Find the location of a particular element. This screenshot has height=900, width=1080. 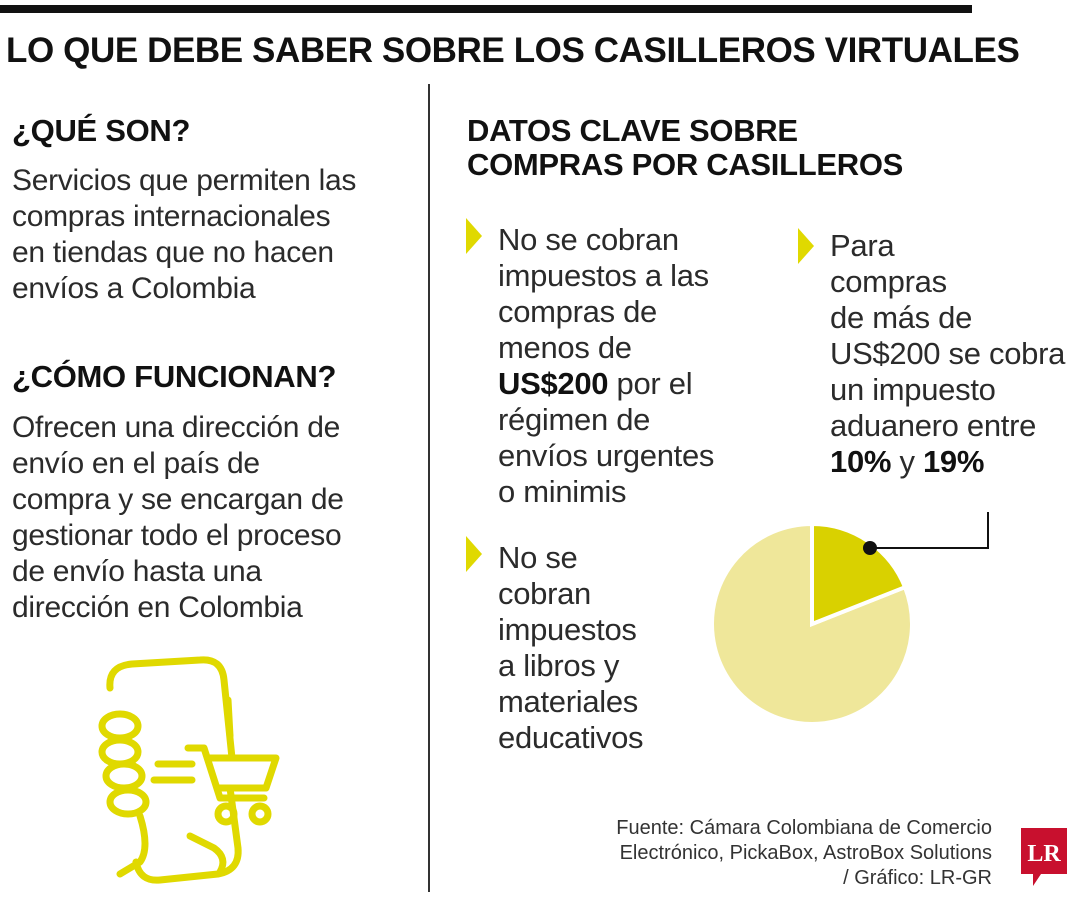

que-son-line: envíos a Colombia is located at coordinates (134, 288).